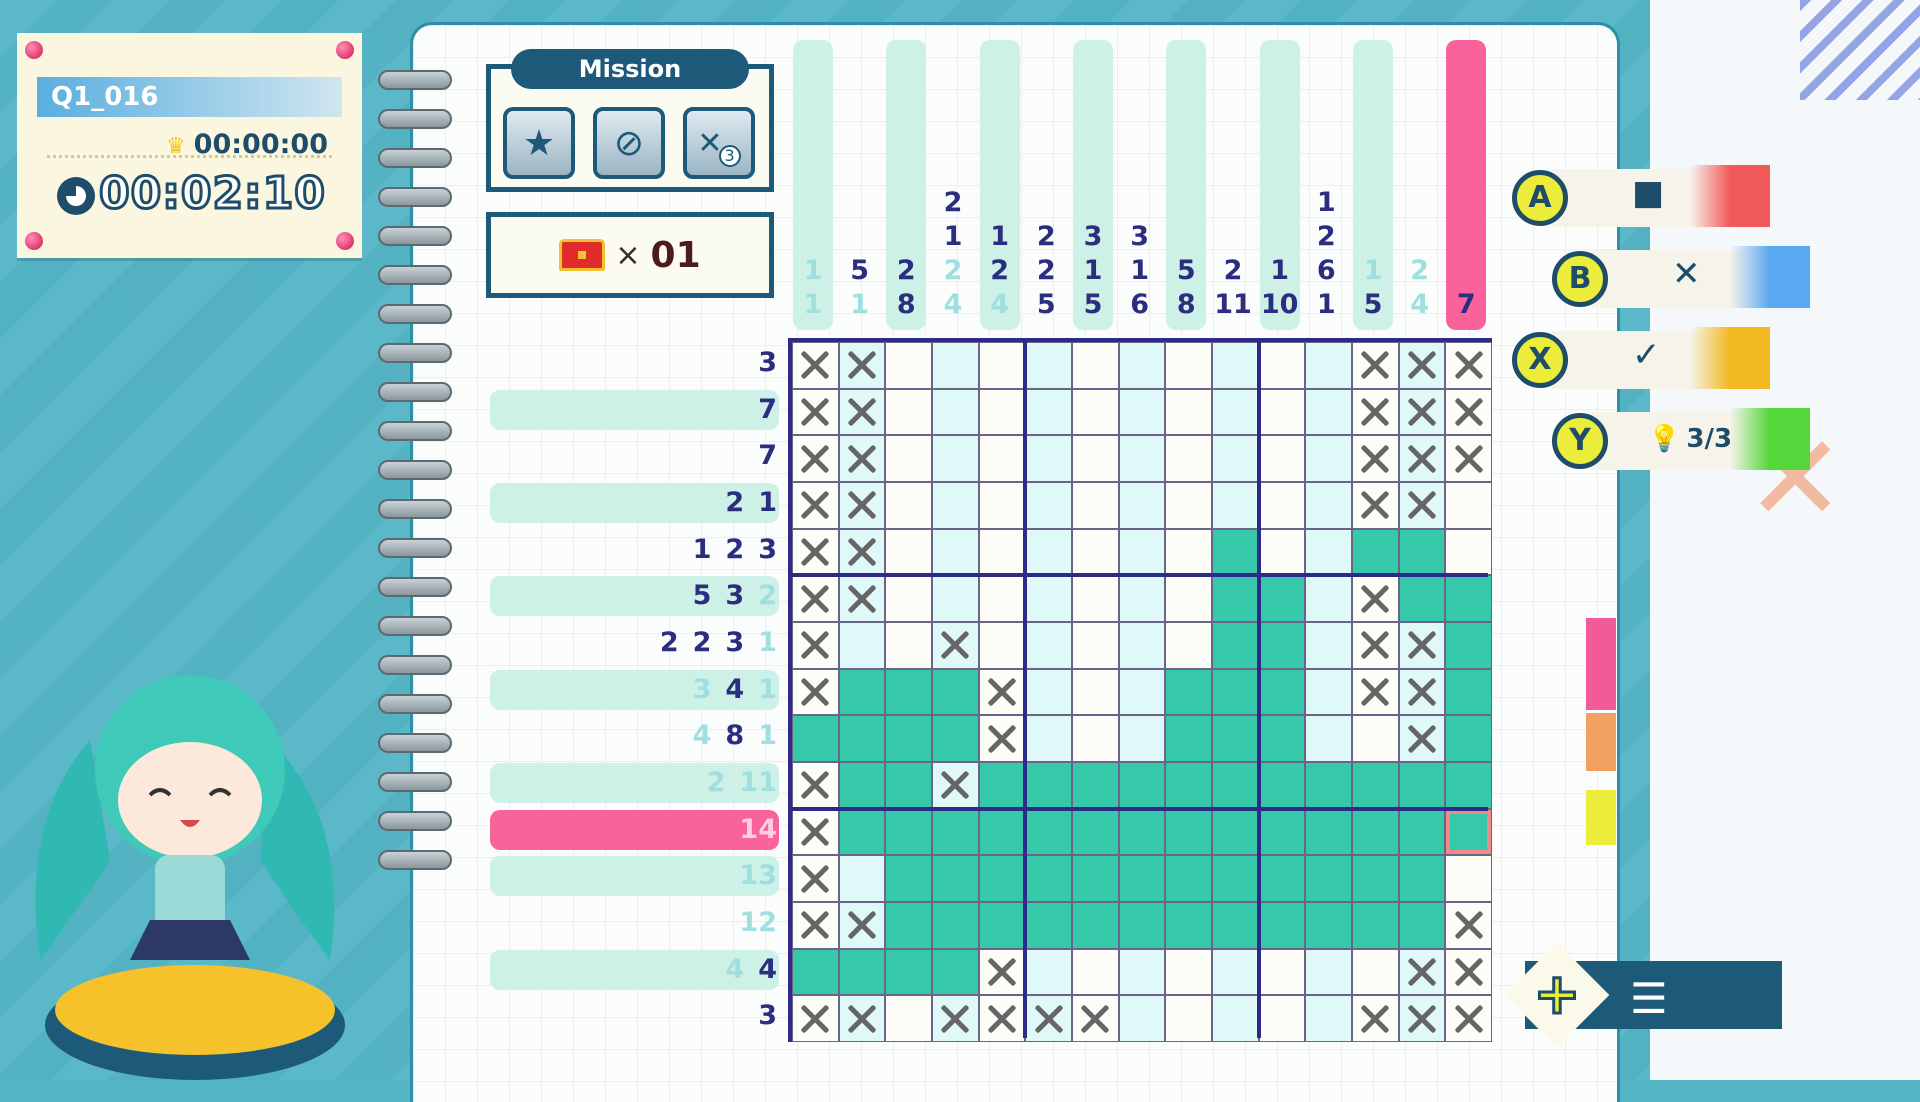 The image size is (1920, 1102). What do you see at coordinates (767, 736) in the screenshot?
I see `row-clue: 1` at bounding box center [767, 736].